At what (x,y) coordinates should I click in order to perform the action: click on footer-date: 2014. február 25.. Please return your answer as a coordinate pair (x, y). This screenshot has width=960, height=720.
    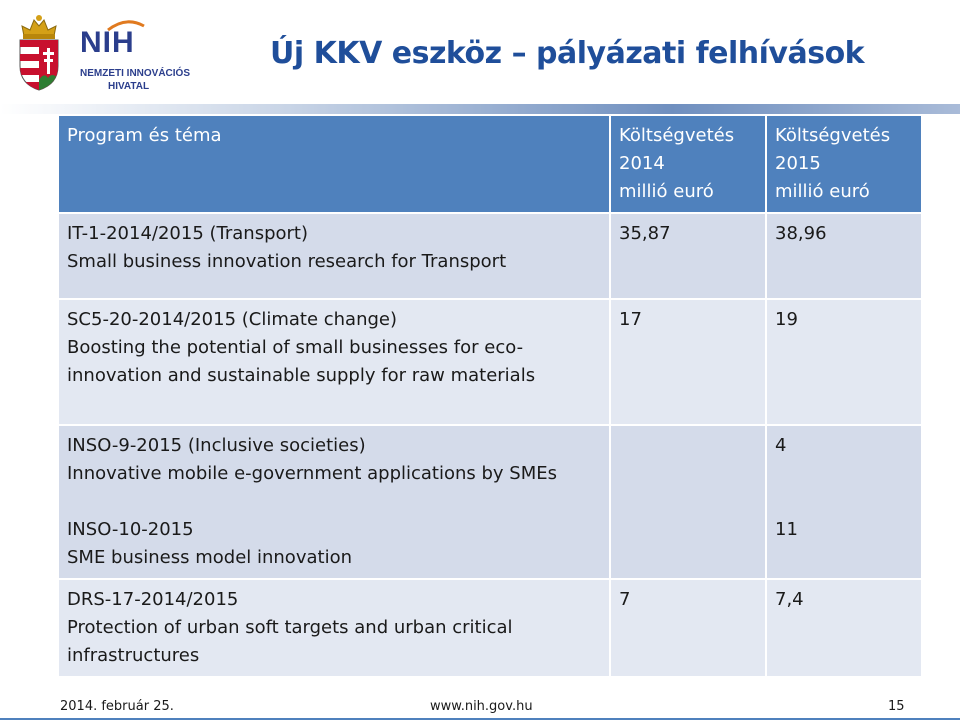
    Looking at the image, I should click on (117, 706).